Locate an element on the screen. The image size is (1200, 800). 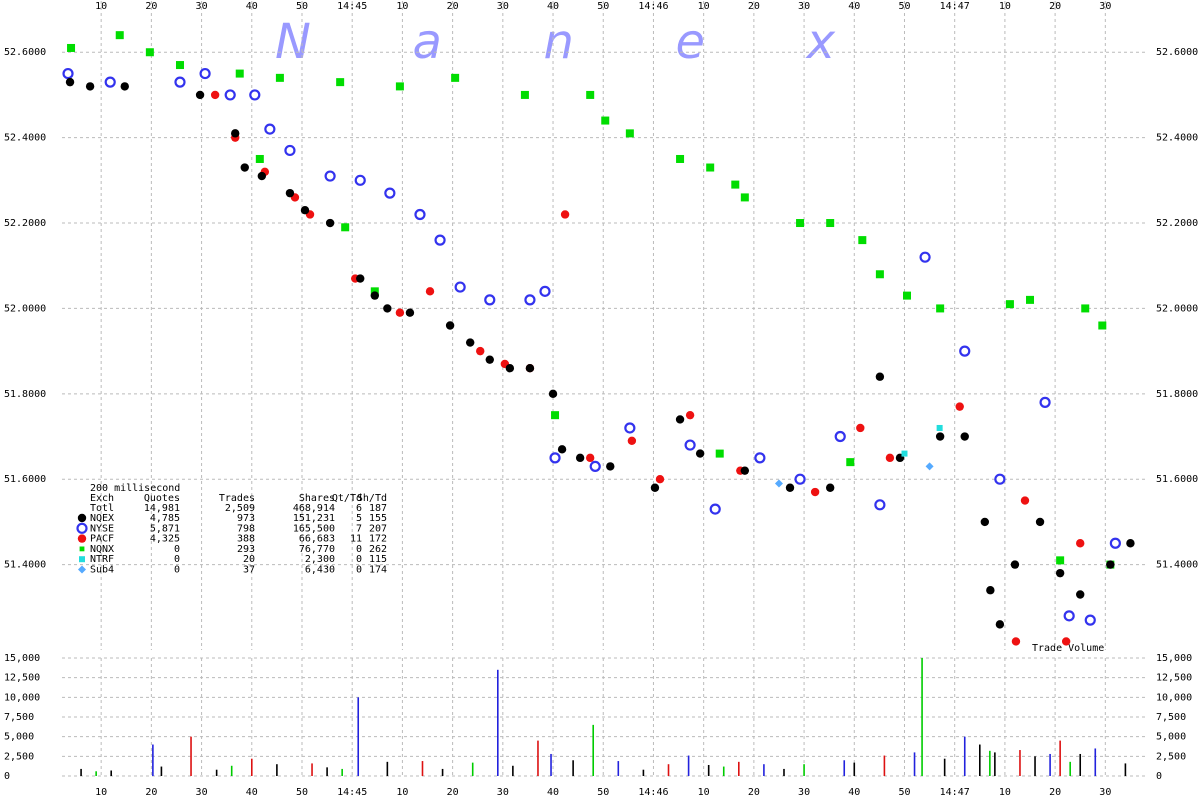
table-cell: 11 is located at coordinates (356, 539).